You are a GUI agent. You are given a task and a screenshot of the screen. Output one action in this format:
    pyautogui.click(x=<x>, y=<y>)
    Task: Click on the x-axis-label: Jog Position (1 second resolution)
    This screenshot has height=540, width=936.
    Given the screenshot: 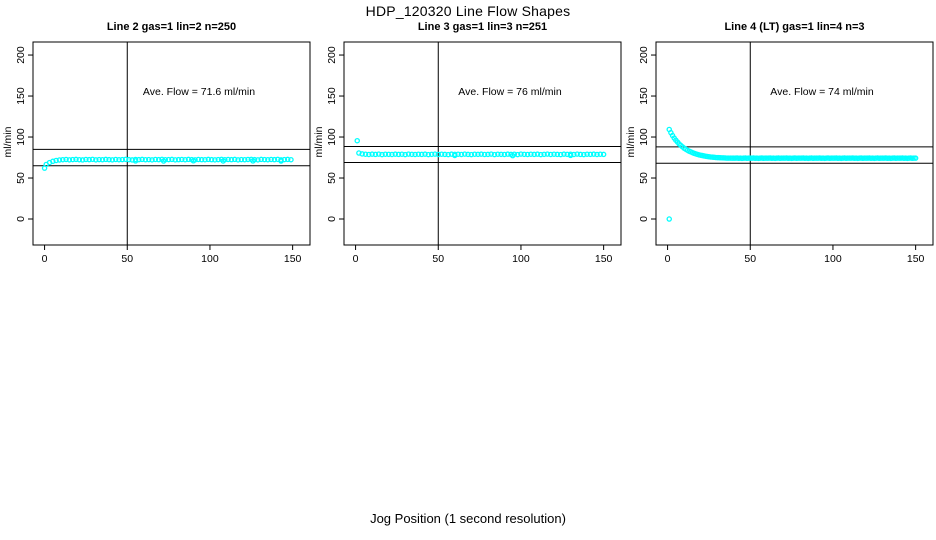 What is the action you would take?
    pyautogui.click(x=468, y=518)
    